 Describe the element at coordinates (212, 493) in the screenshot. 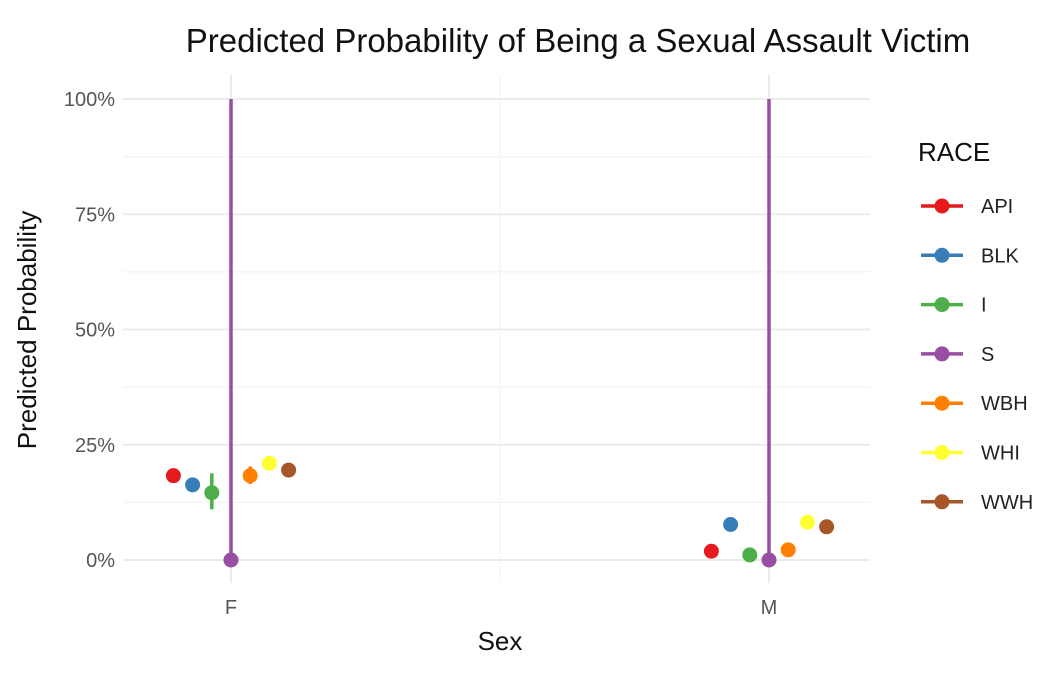

I see `point-i-f` at that location.